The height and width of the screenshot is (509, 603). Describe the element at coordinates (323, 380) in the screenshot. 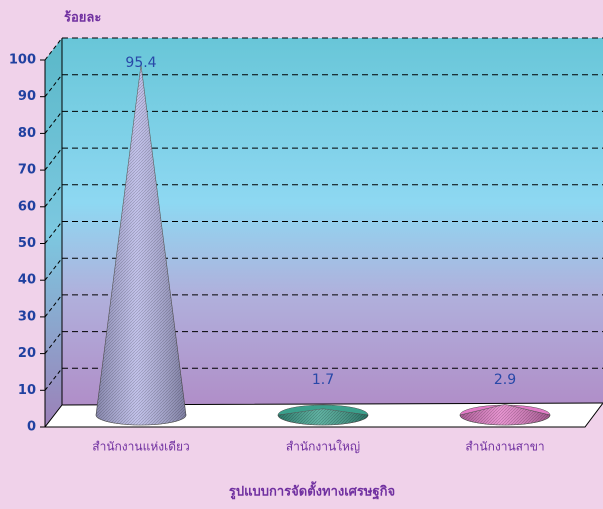

I see `value-label: 1.7` at that location.